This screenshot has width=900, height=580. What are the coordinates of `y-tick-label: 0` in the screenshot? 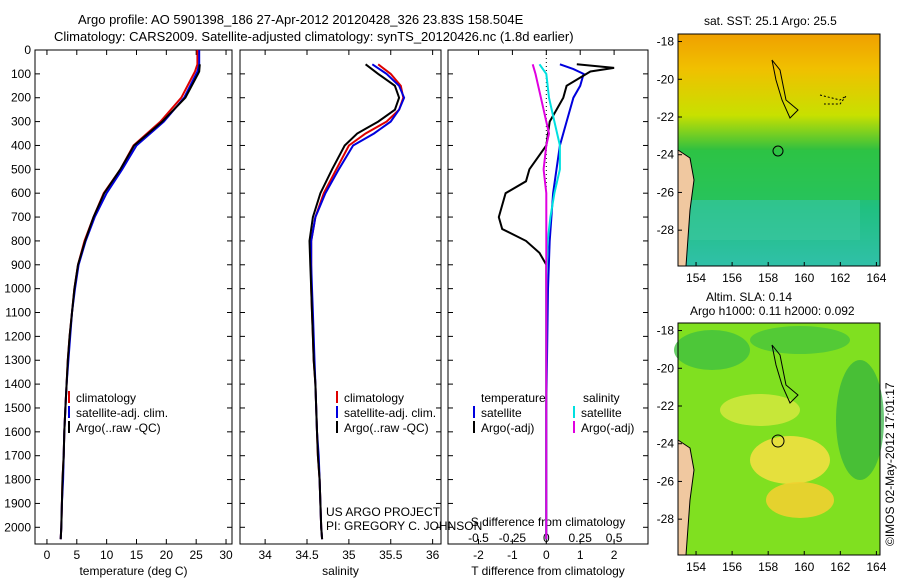 It's located at (27, 50).